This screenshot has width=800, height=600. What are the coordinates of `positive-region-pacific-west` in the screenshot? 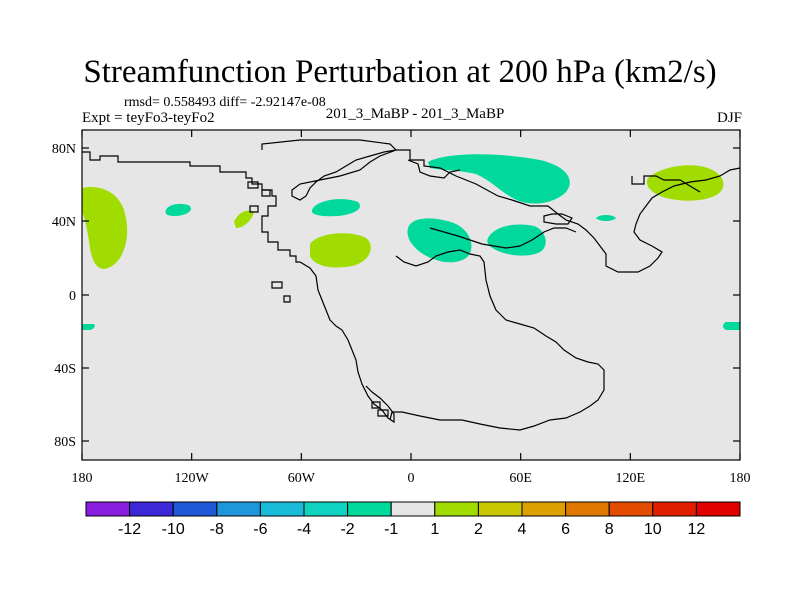 It's located at (105, 227).